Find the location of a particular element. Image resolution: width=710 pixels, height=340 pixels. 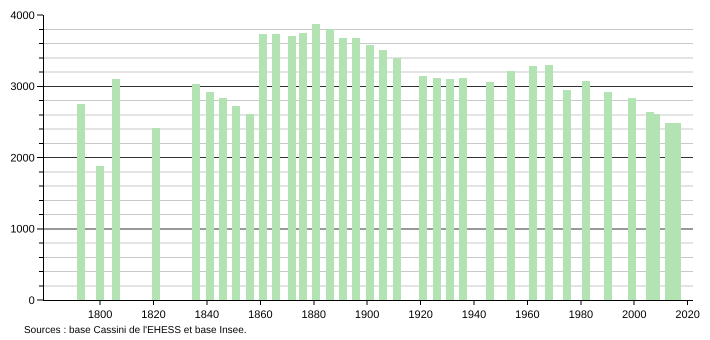

x-tick-label: 2020 is located at coordinates (687, 315).